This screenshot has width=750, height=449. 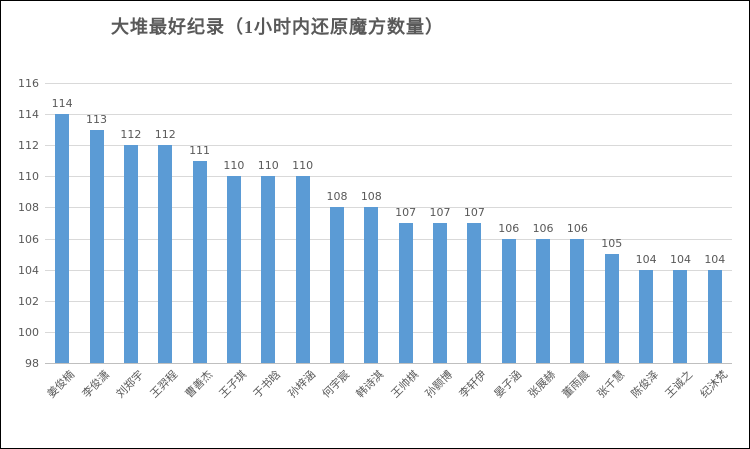 I want to click on bar-姜俊楠, so click(x=62, y=238).